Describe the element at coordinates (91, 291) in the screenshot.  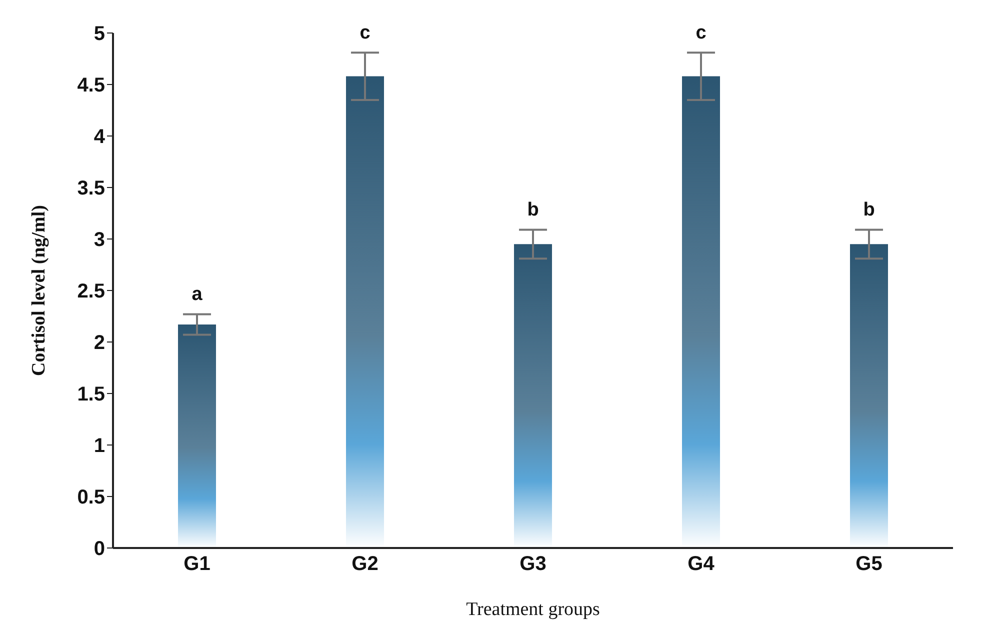
I see `y-tick-label: 2.5` at that location.